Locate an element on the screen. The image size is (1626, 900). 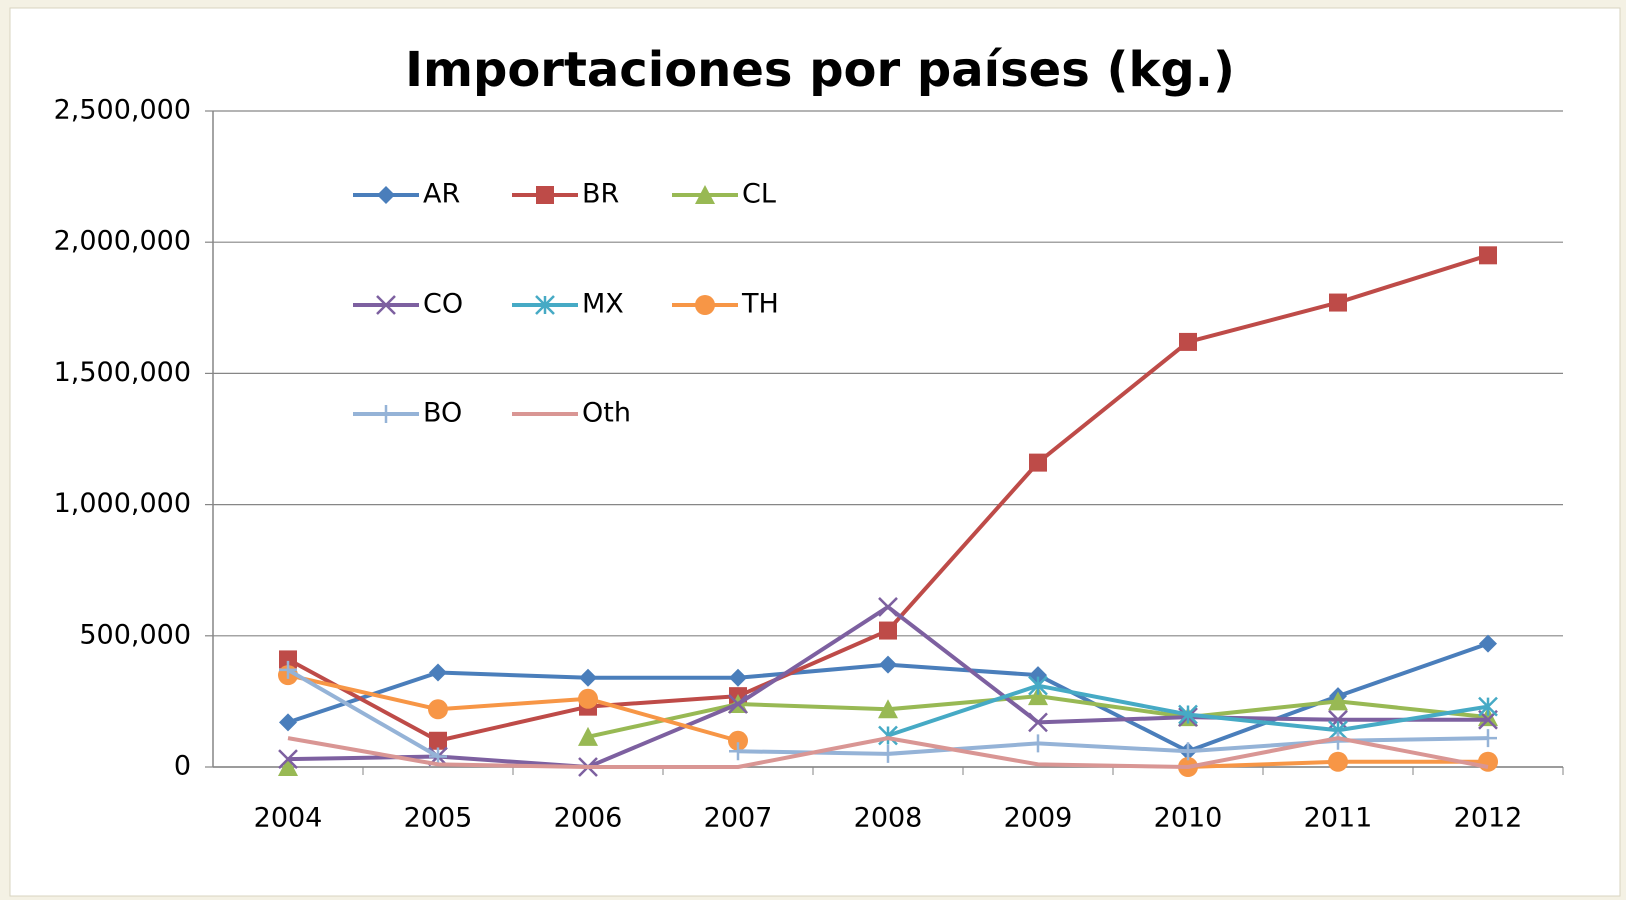
y-tick-label: 500,000 is located at coordinates (135, 634).